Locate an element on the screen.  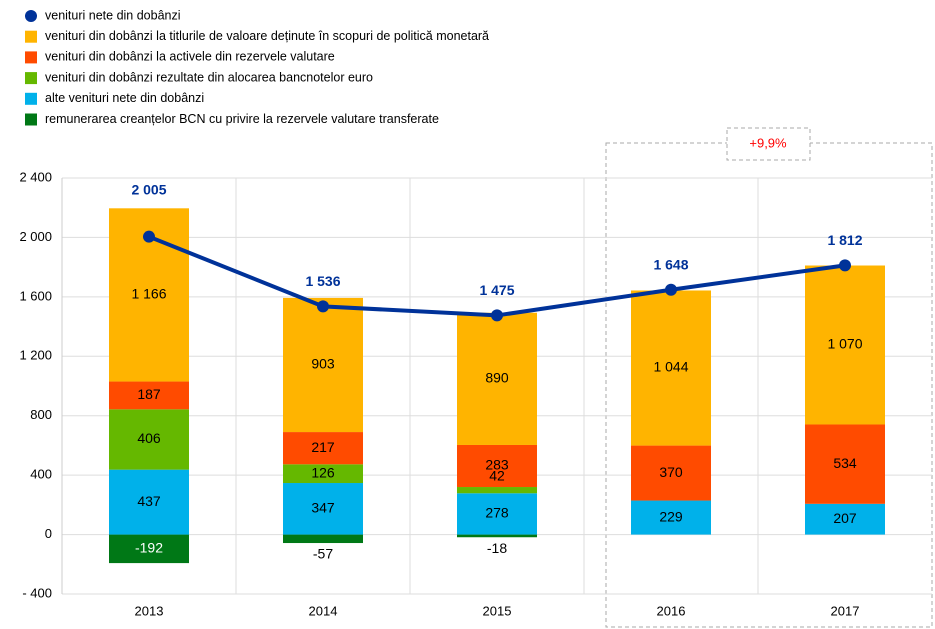
y-tick-label: 2 400 is located at coordinates (35, 176).